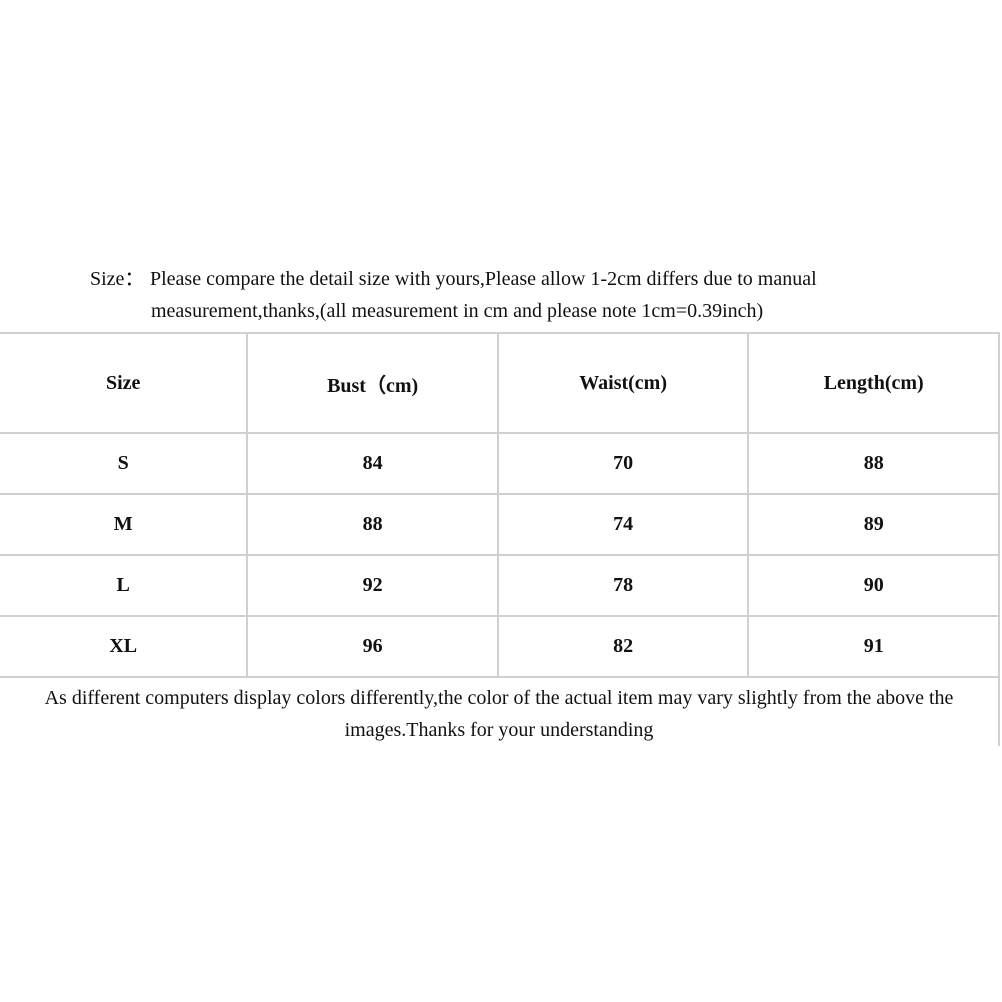 This screenshot has width=1002, height=1002. I want to click on cell-size: XL, so click(124, 646).